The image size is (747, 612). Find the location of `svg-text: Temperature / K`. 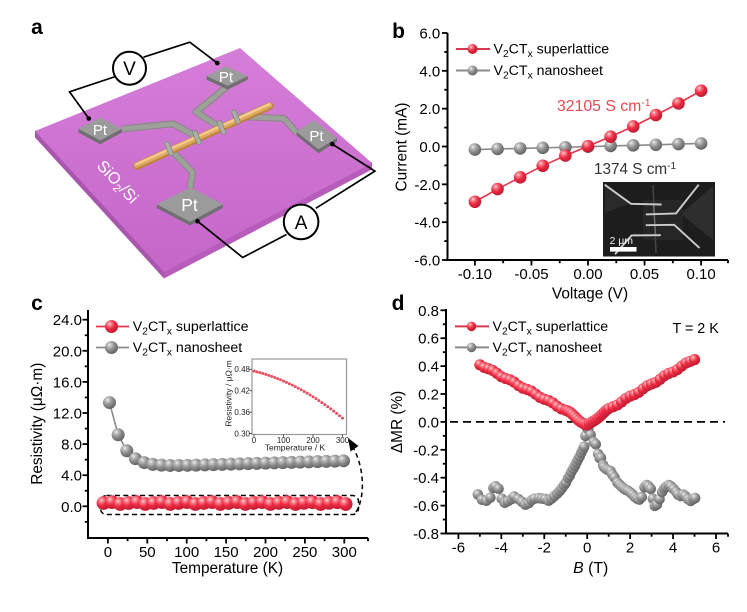

svg-text: Temperature / K is located at coordinates (295, 448).